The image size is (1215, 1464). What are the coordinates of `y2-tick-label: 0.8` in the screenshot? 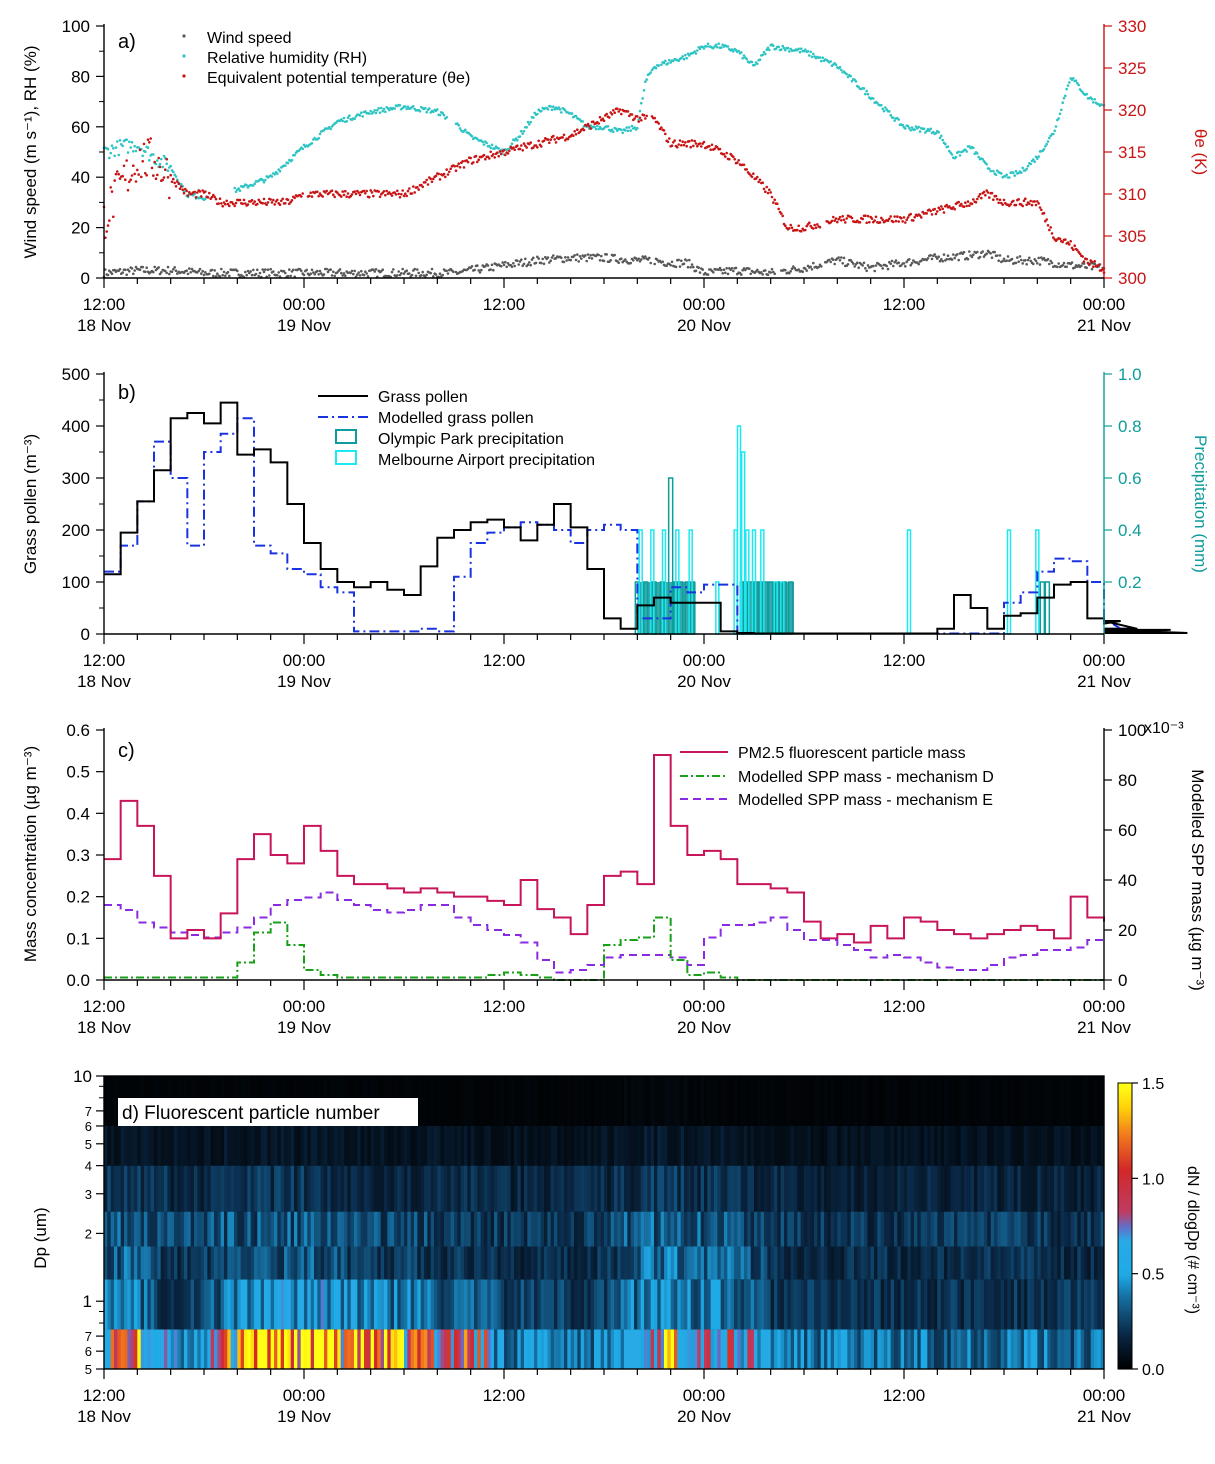 It's located at (1130, 426).